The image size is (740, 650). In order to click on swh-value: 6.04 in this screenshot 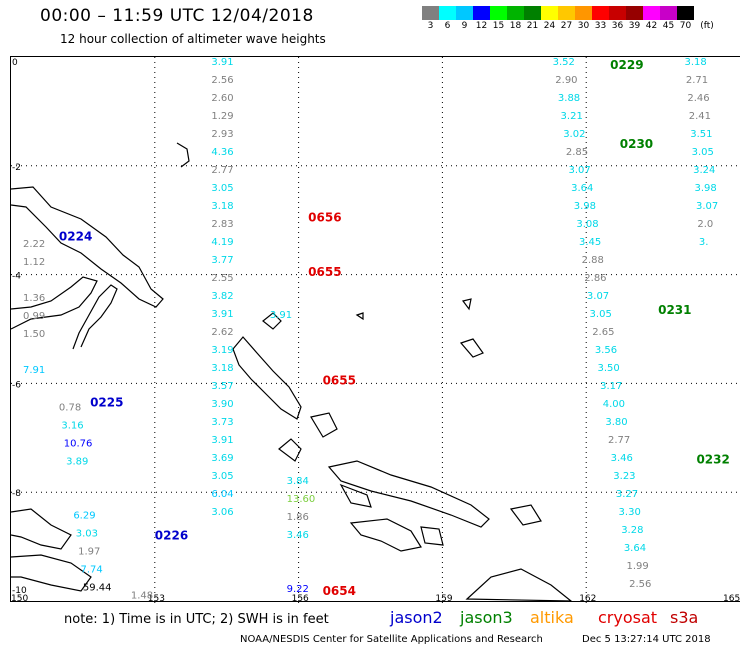, I will do `click(222, 494)`.